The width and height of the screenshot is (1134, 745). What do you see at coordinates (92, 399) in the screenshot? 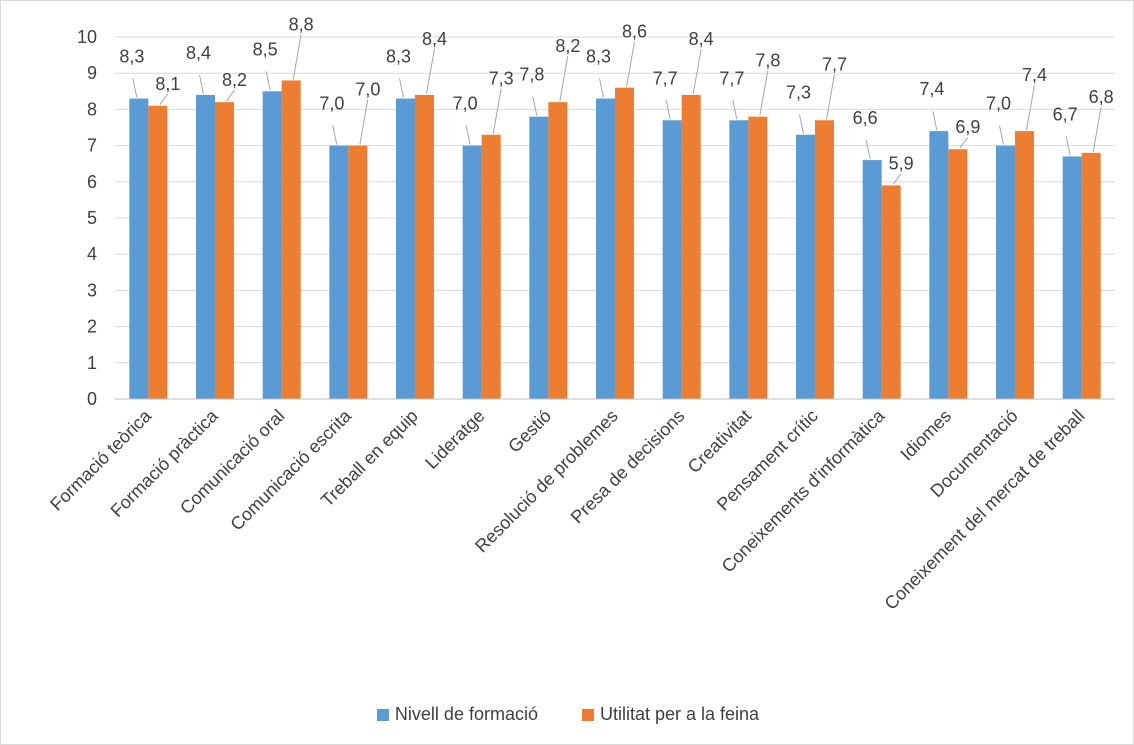
I see `y-tick-label: 0` at bounding box center [92, 399].